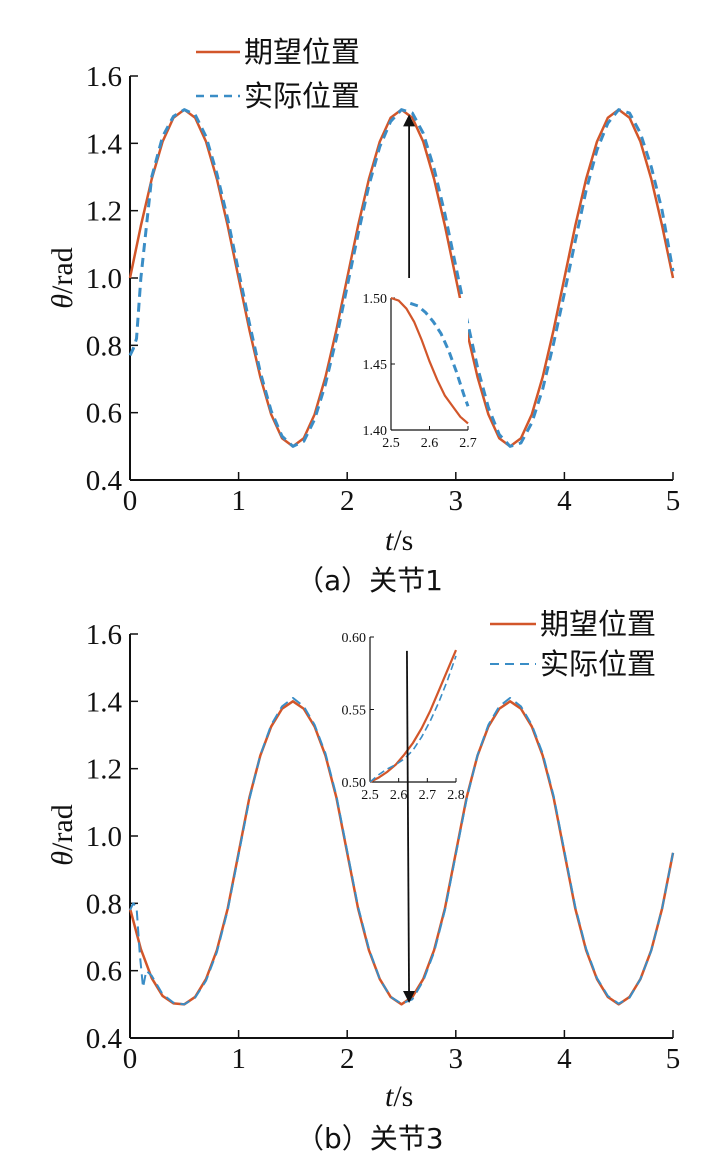 The width and height of the screenshot is (708, 1166). I want to click on inset-a: 2.5 2.6 2.7 1.40 1.45 1.50, so click(420, 371).